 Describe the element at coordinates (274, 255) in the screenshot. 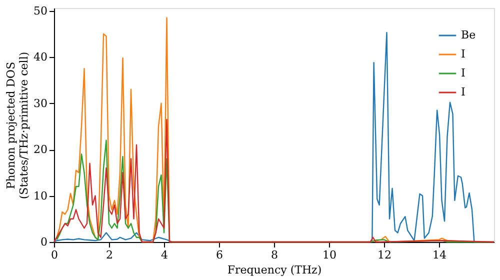

I see `x-tick-label: 8` at that location.